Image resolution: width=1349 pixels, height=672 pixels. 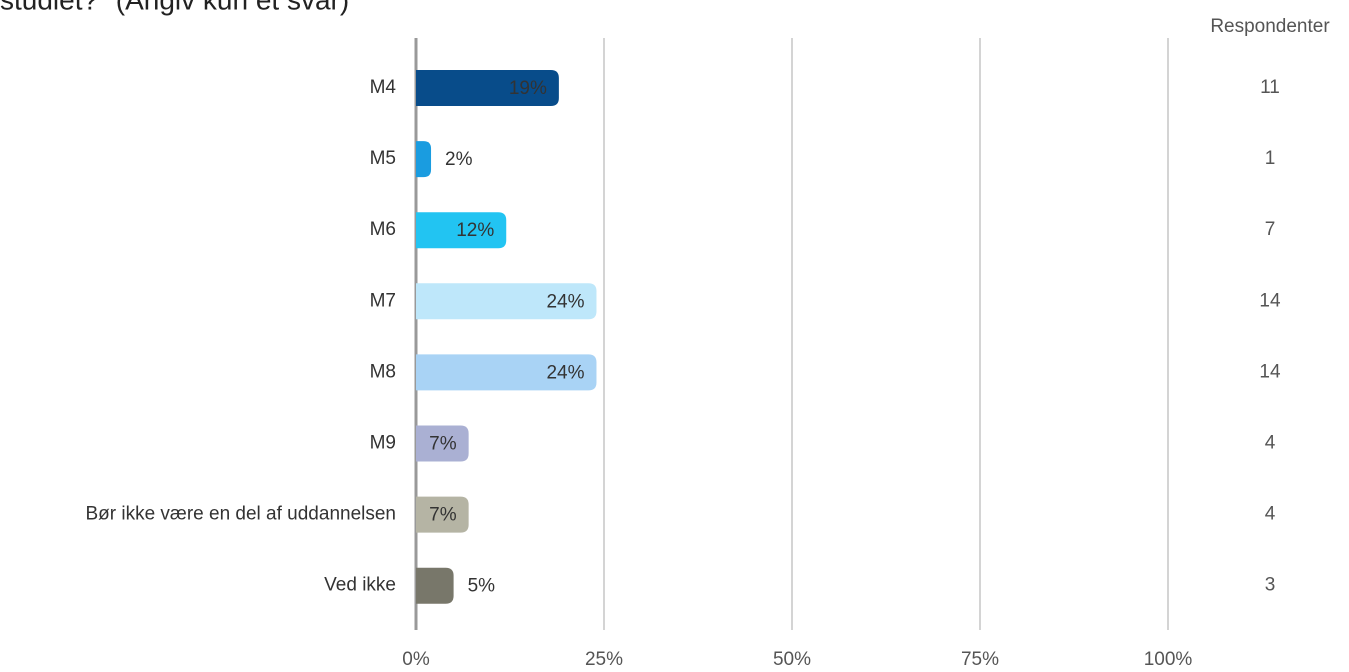 What do you see at coordinates (528, 88) in the screenshot?
I see `value-label: 19%` at bounding box center [528, 88].